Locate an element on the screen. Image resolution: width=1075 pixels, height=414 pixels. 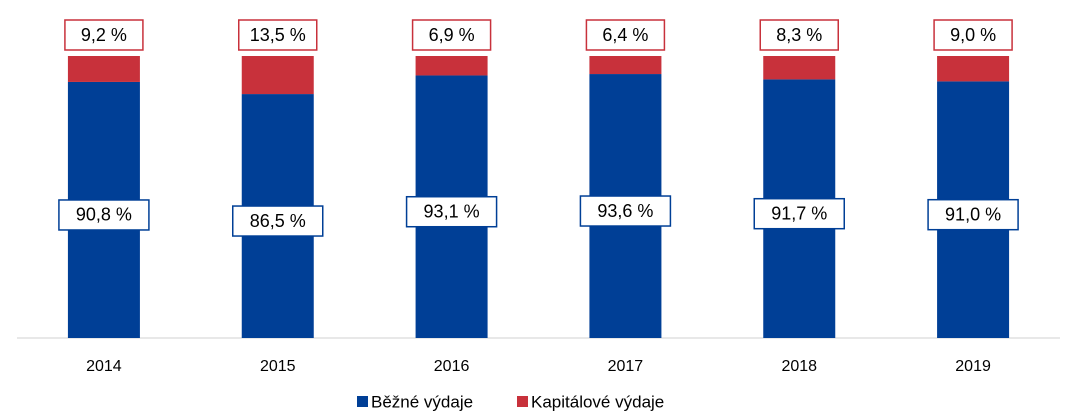
value-label: 8,3 % is located at coordinates (799, 35).